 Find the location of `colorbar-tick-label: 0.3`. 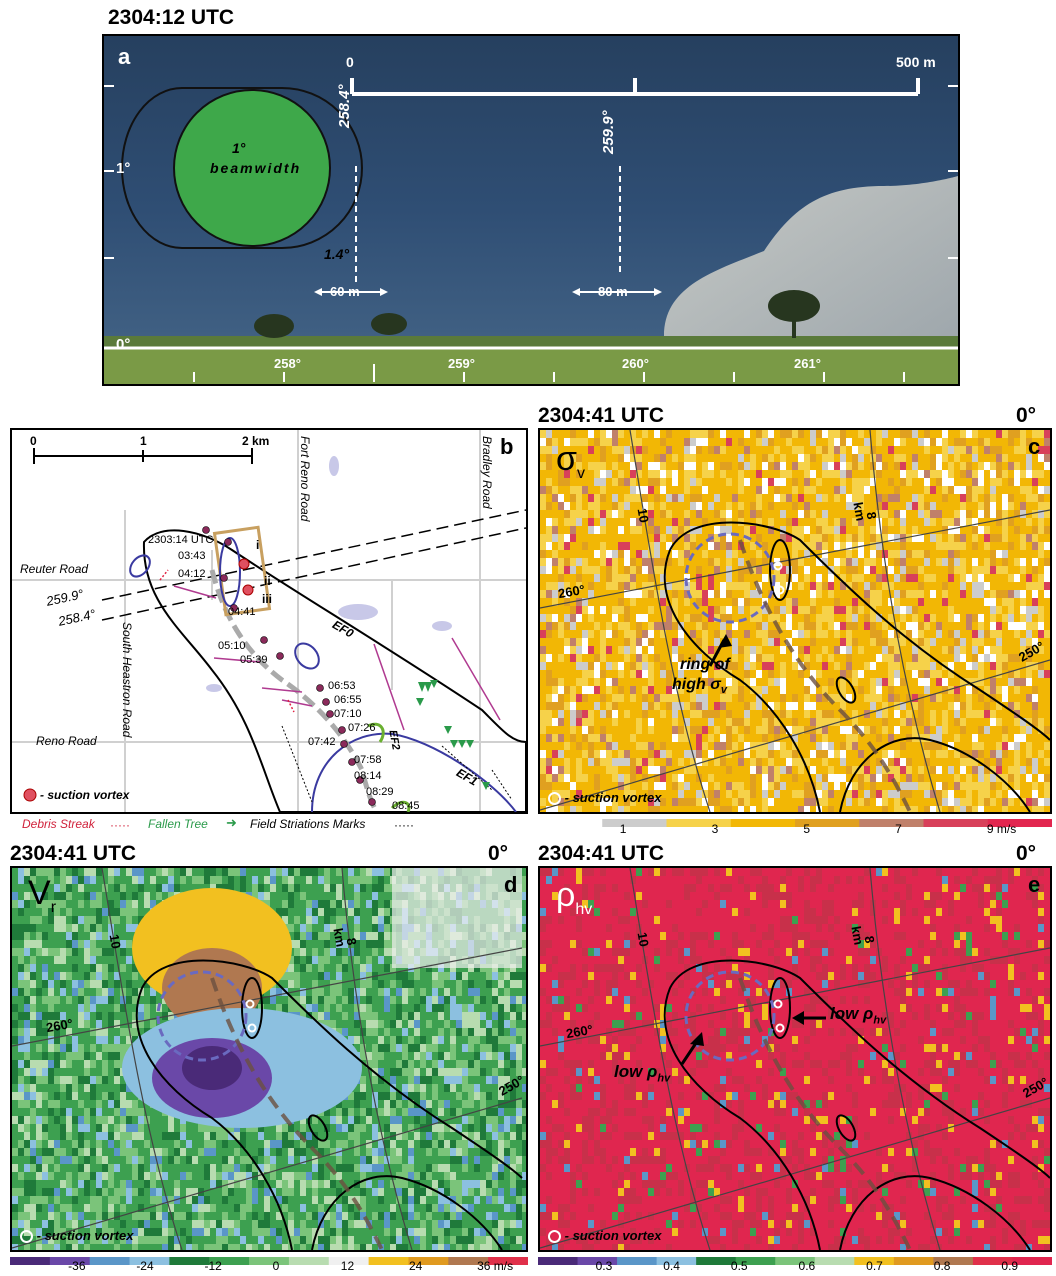

colorbar-tick-label: 0.3 is located at coordinates (604, 1266).